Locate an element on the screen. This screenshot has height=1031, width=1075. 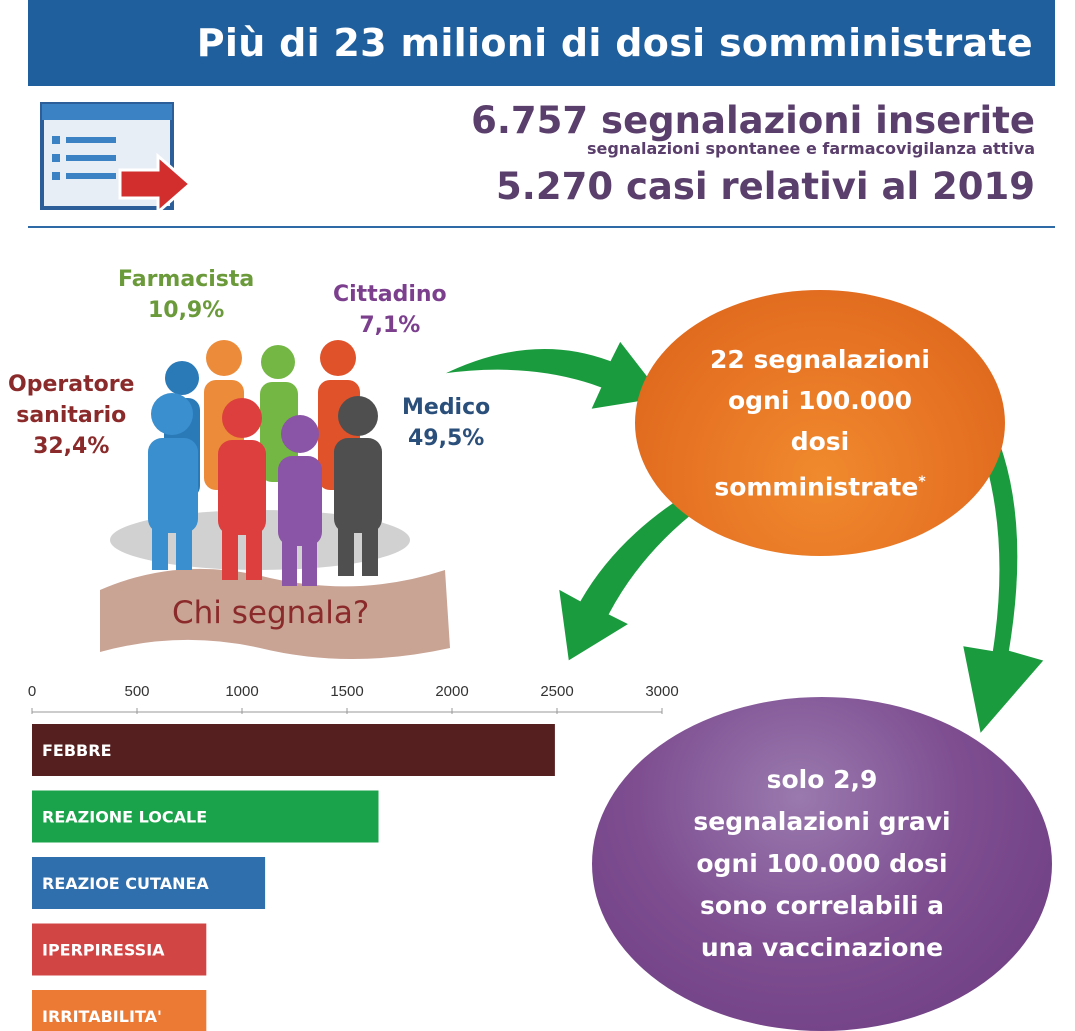
x-tick-label: 2000 is located at coordinates (451, 691).